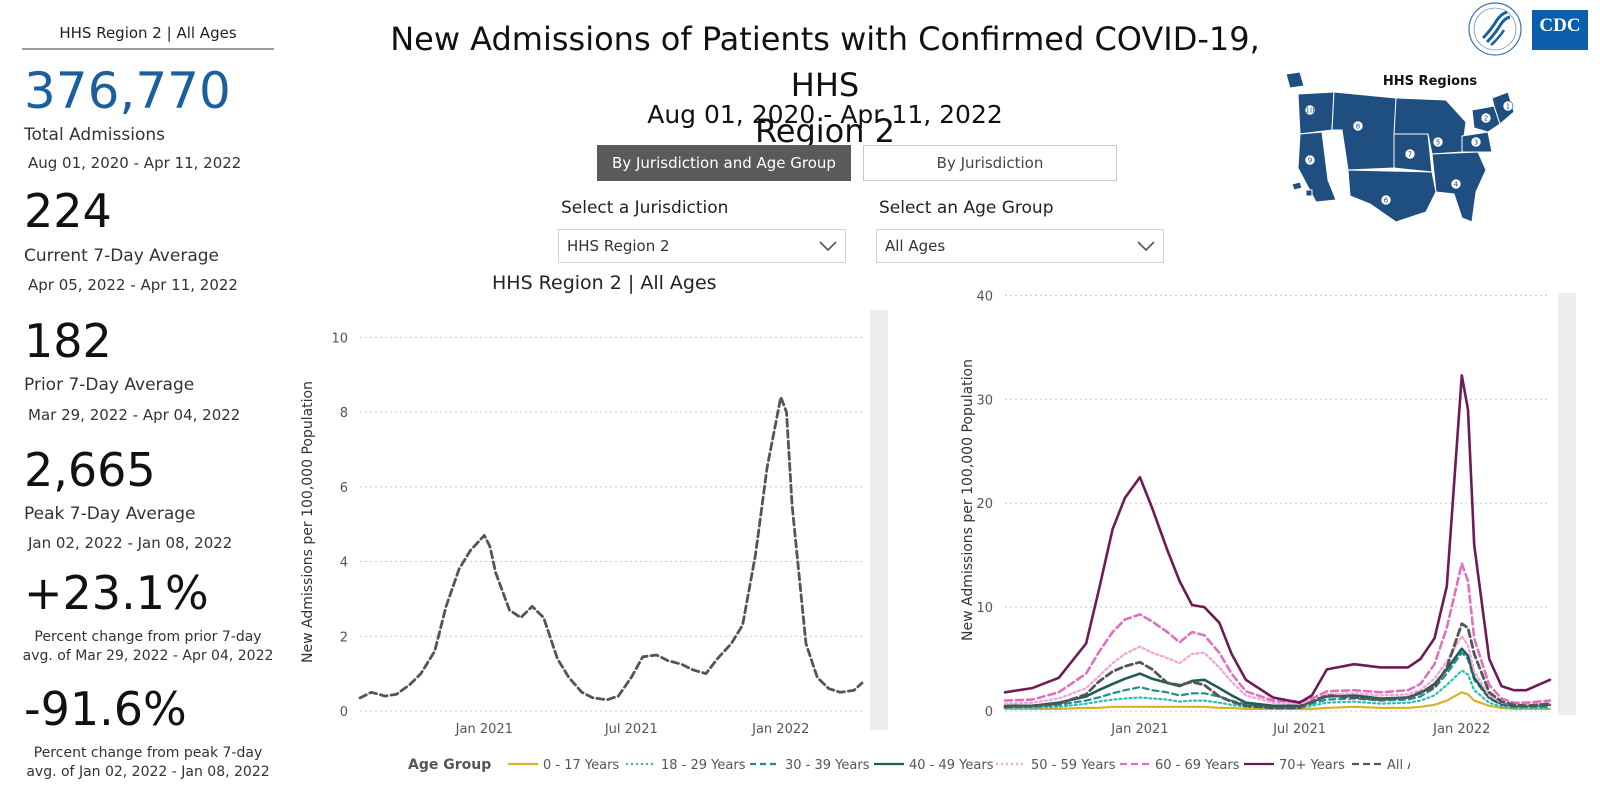  Describe the element at coordinates (1508, 107) in the screenshot. I see `region-label-1: 1` at that location.